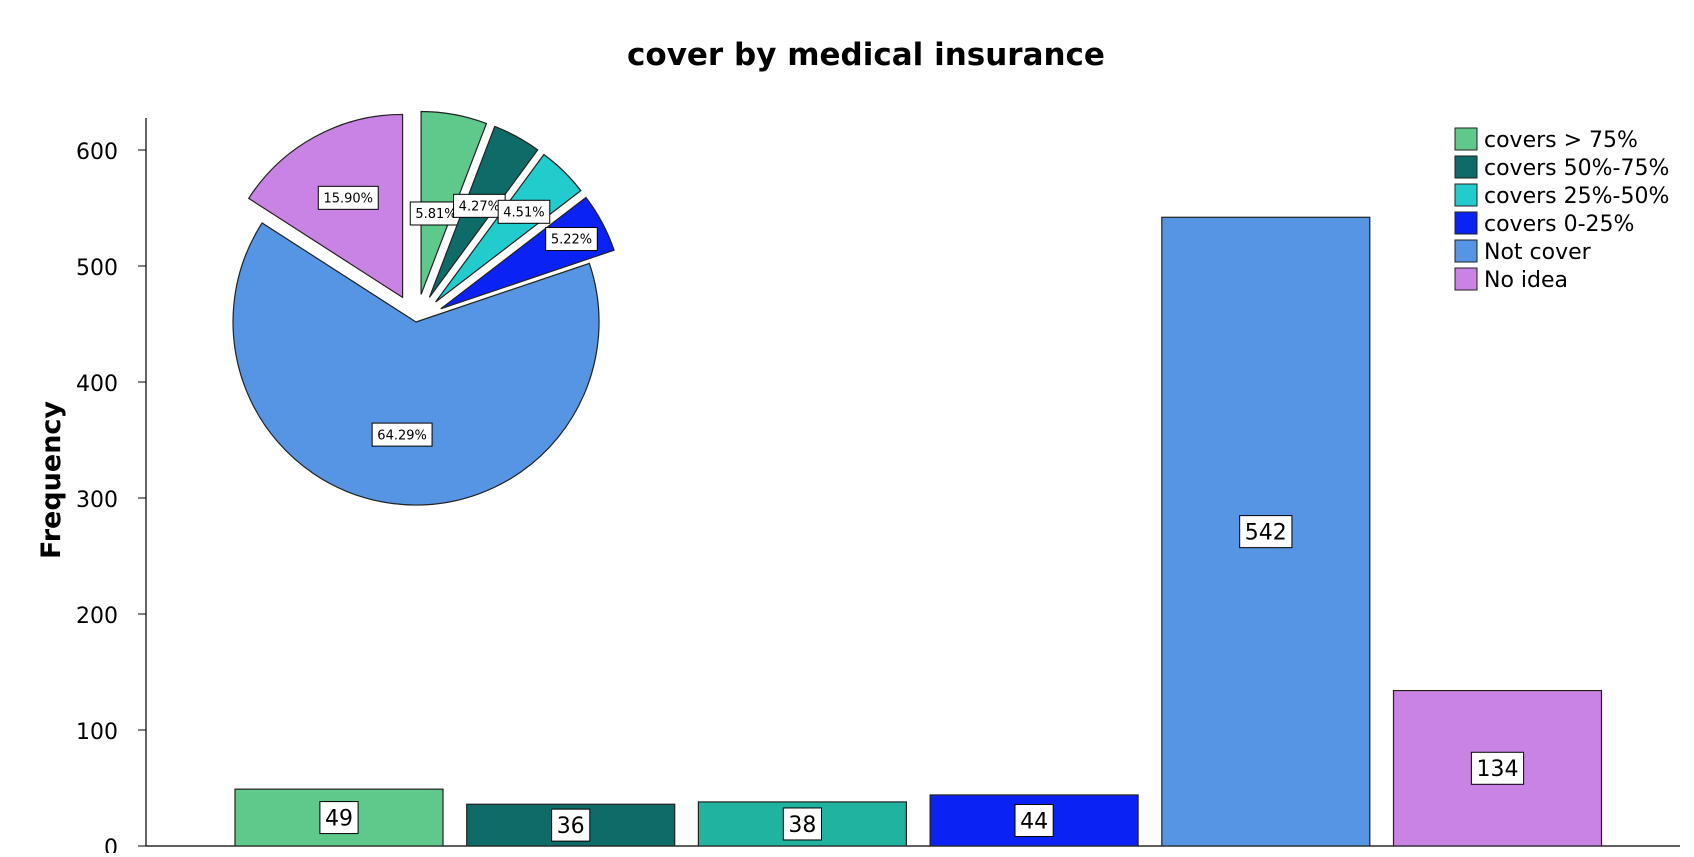  Describe the element at coordinates (1576, 168) in the screenshot. I see `legend-label: covers 50%-75%` at that location.